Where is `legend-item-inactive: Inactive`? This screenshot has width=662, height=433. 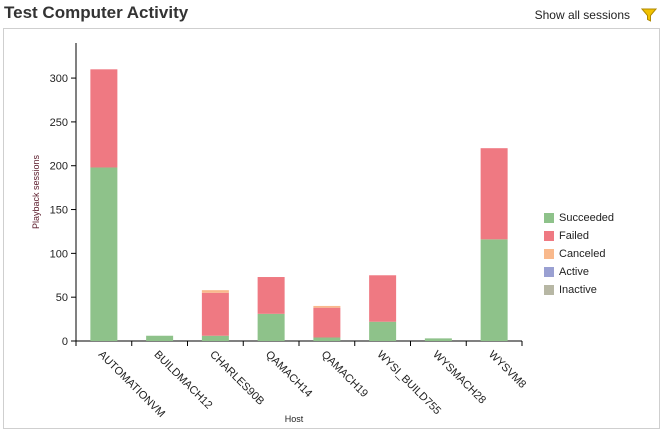 legend-item-inactive: Inactive is located at coordinates (579, 290).